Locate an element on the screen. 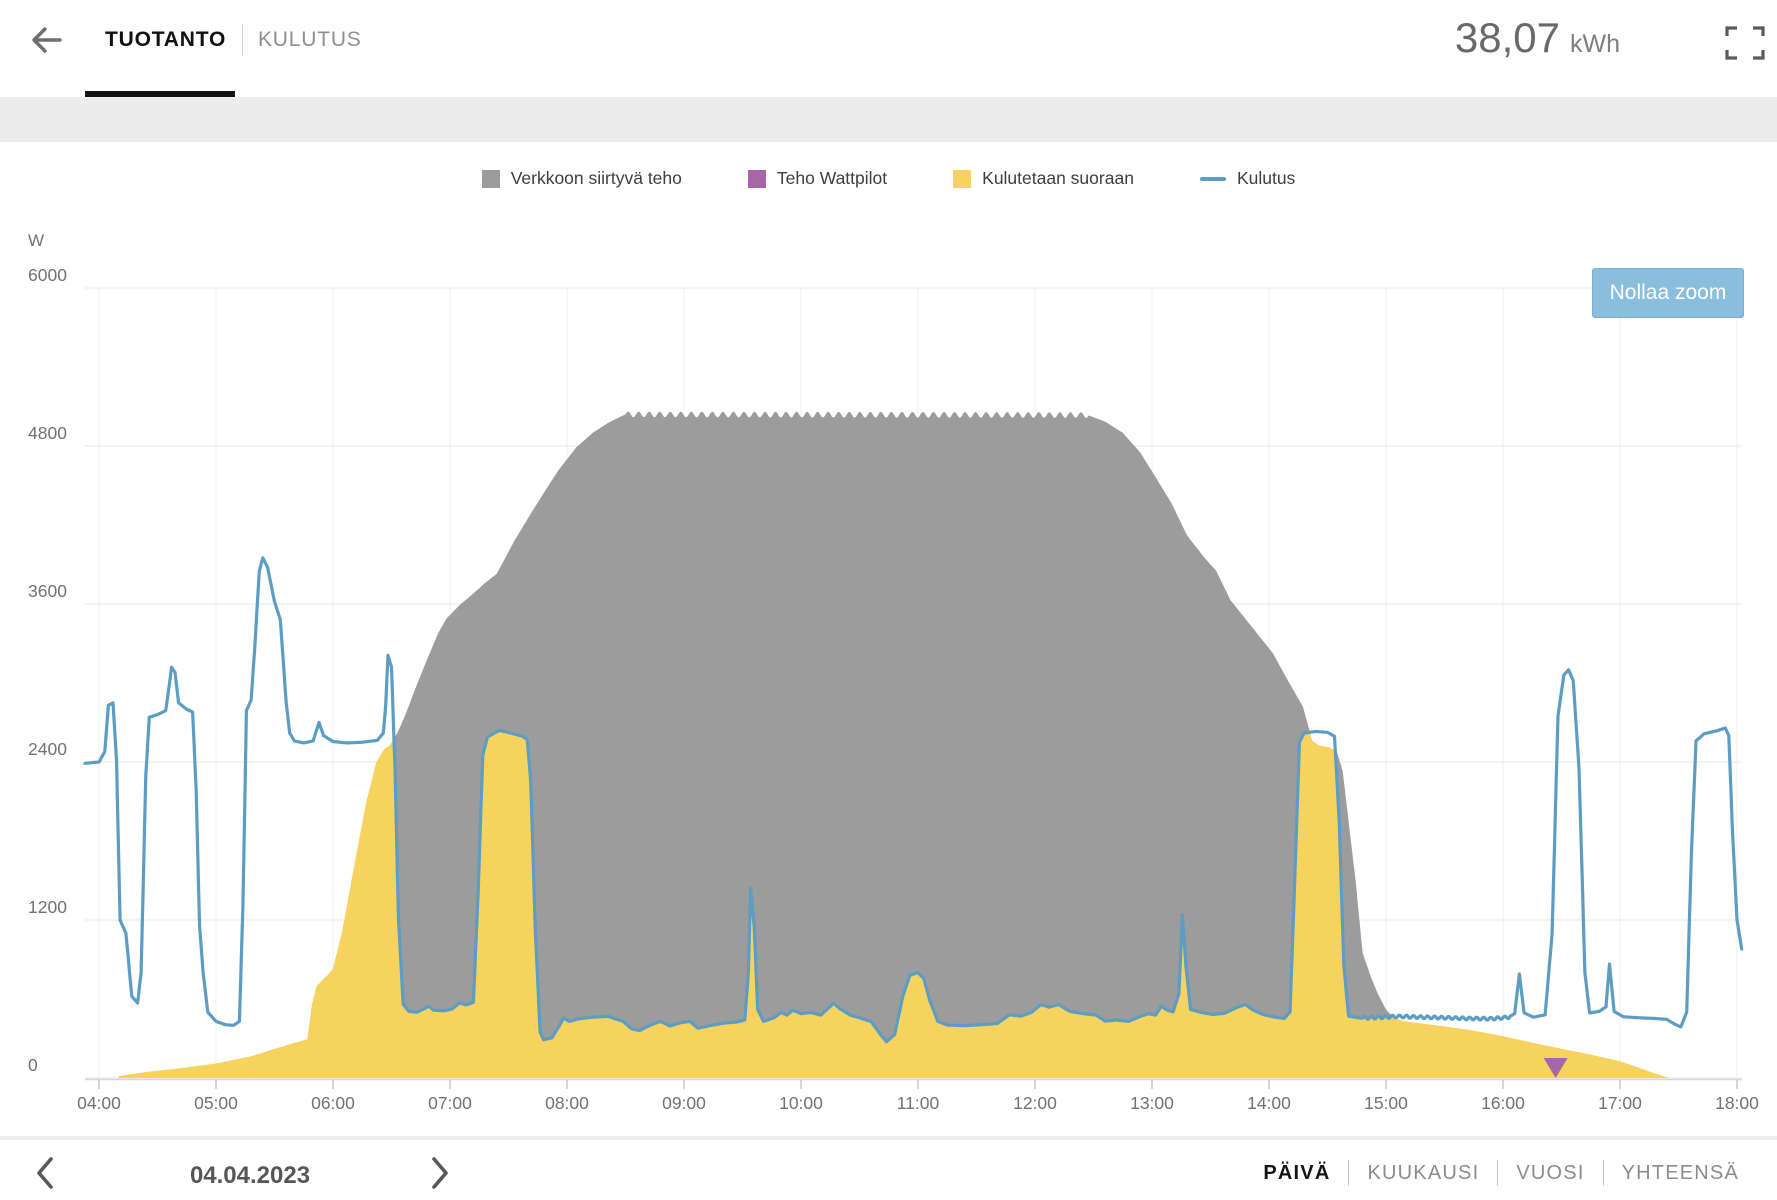  tab-kulutus: KULUTUS is located at coordinates (310, 39).